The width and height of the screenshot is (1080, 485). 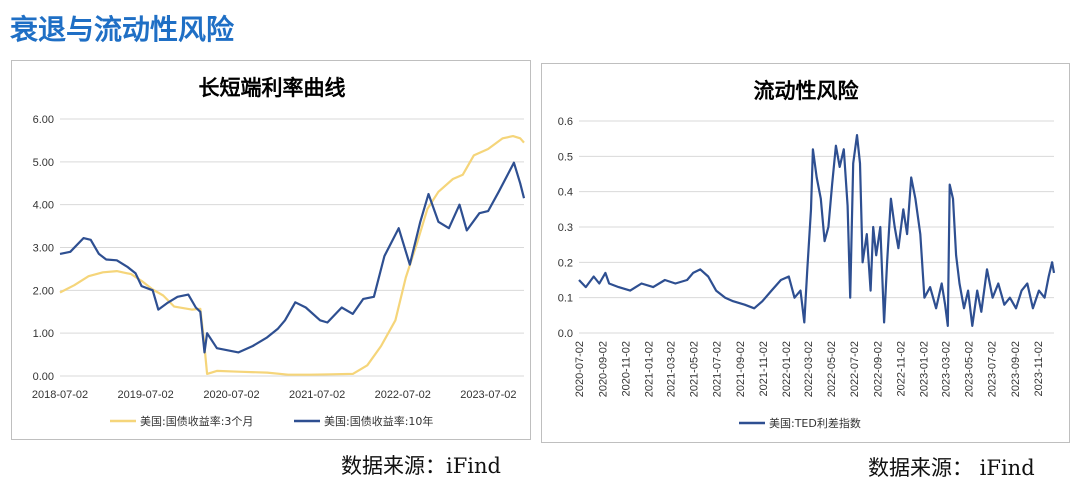 What do you see at coordinates (145, 395) in the screenshot?
I see `x-tick-label: 2019-07-02` at bounding box center [145, 395].